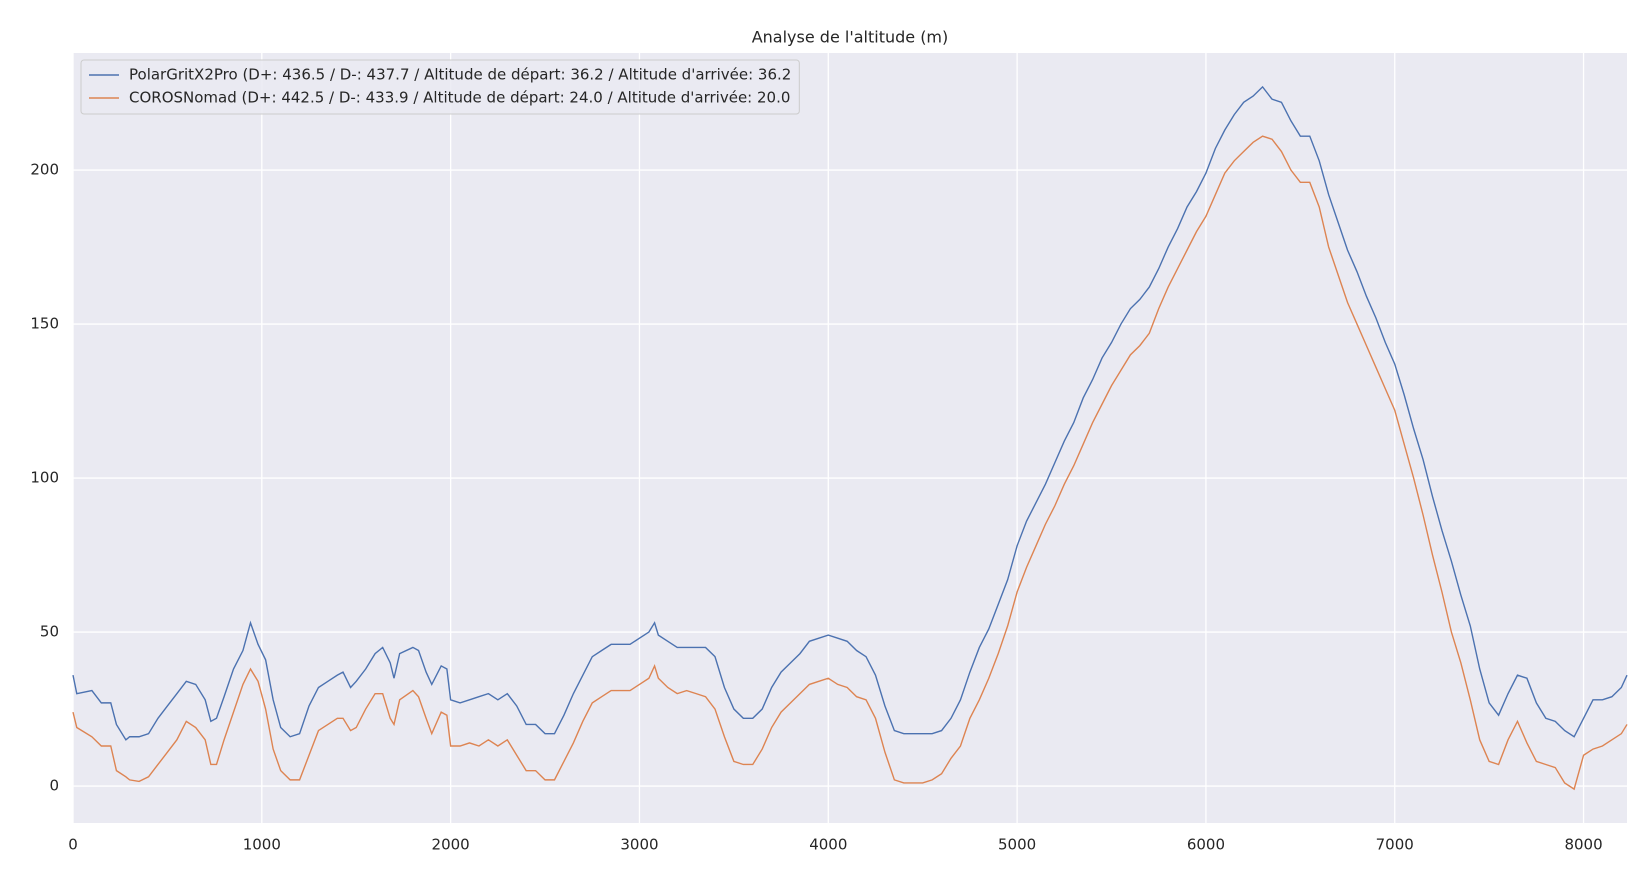  Describe the element at coordinates (44, 478) in the screenshot. I see `y-tick-label: 100` at that location.